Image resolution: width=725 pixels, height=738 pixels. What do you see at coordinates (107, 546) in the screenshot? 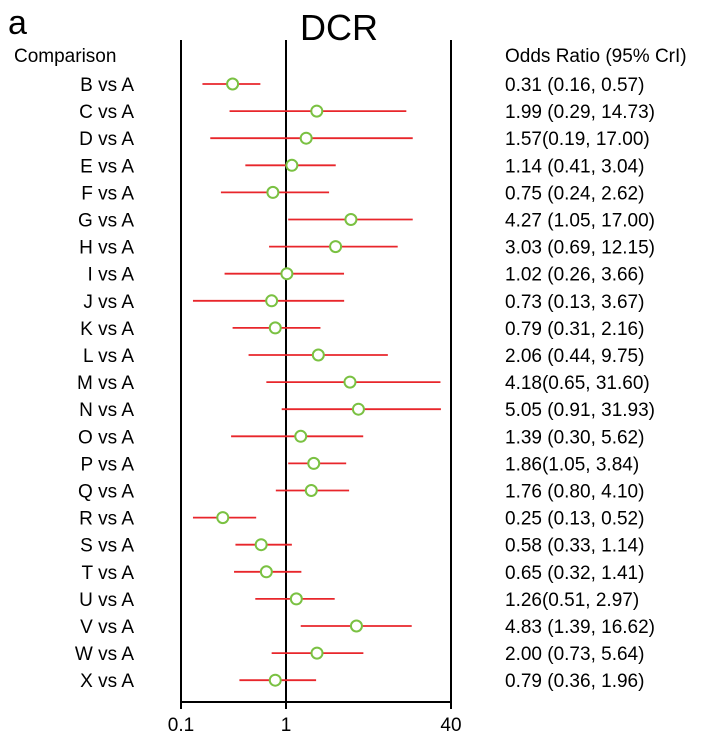
I see `row-label: S vs A` at bounding box center [107, 546].